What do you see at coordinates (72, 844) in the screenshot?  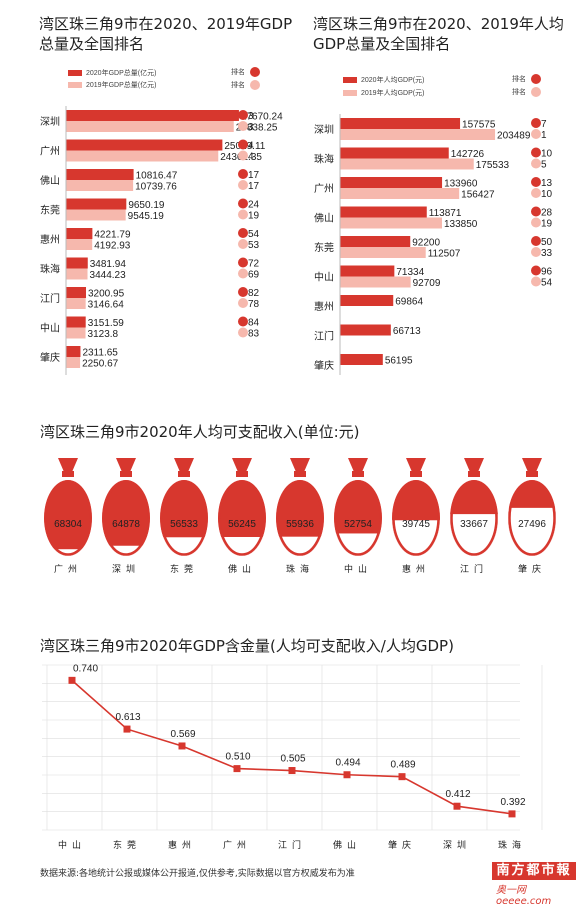 I see `x-tick-label: 中山` at bounding box center [72, 844].